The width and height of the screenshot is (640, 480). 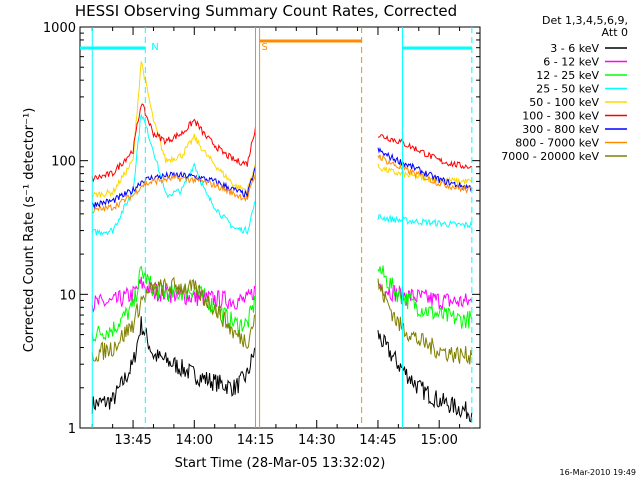 What do you see at coordinates (557, 143) in the screenshot?
I see `legend-entry-label: 800 - 7000 keV` at bounding box center [557, 143].